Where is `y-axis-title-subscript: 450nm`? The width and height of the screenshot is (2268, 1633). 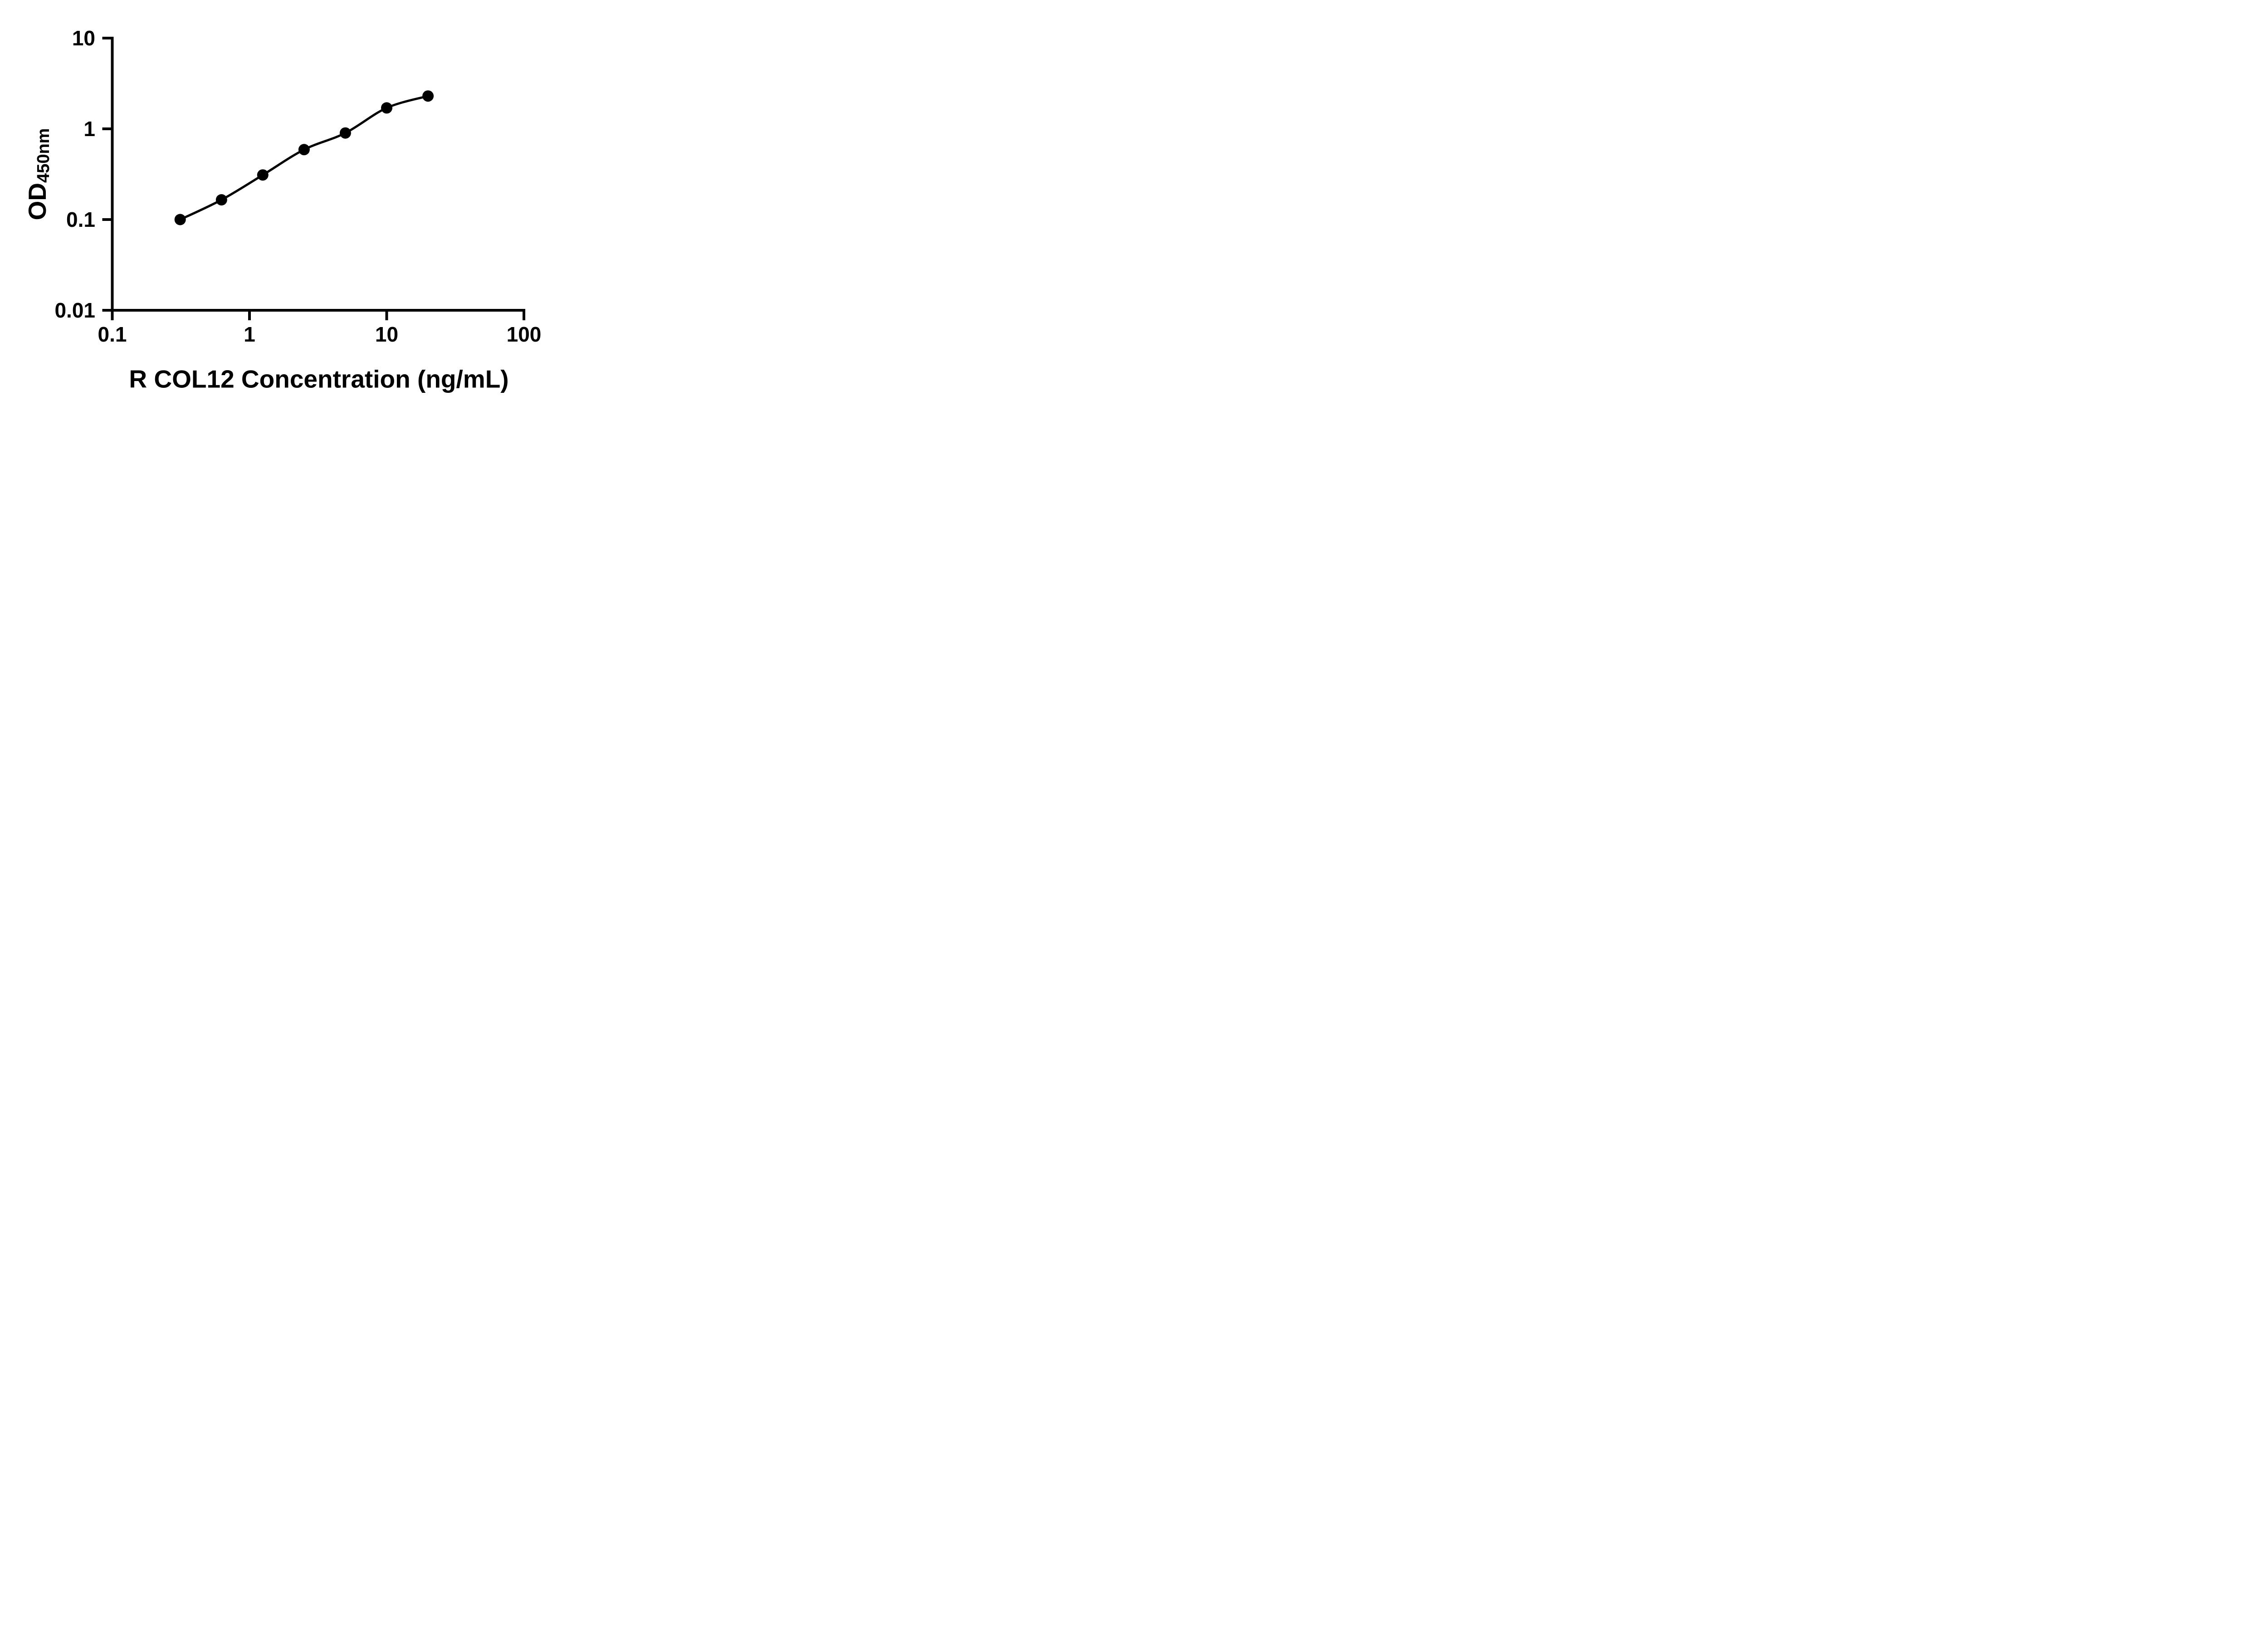 y-axis-title-subscript: 450nm is located at coordinates (44, 155).